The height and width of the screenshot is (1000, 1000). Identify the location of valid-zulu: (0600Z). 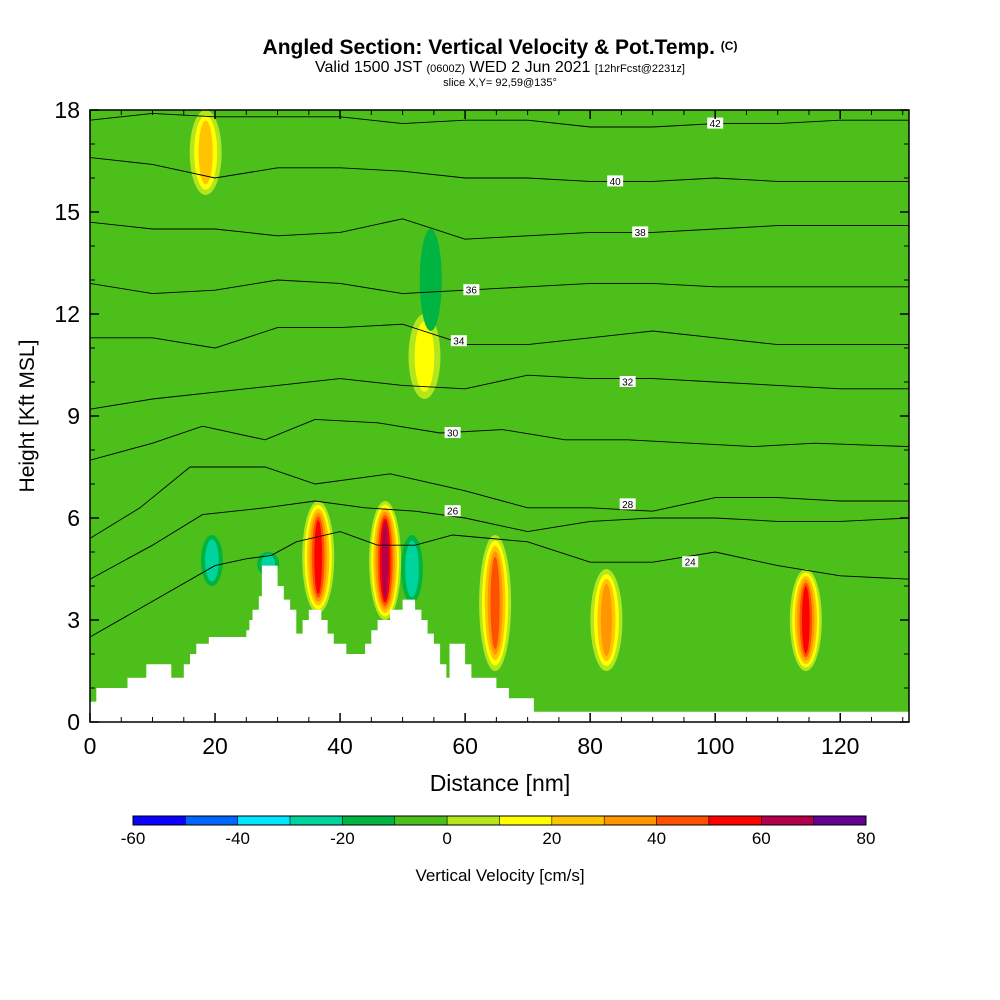
(446, 69).